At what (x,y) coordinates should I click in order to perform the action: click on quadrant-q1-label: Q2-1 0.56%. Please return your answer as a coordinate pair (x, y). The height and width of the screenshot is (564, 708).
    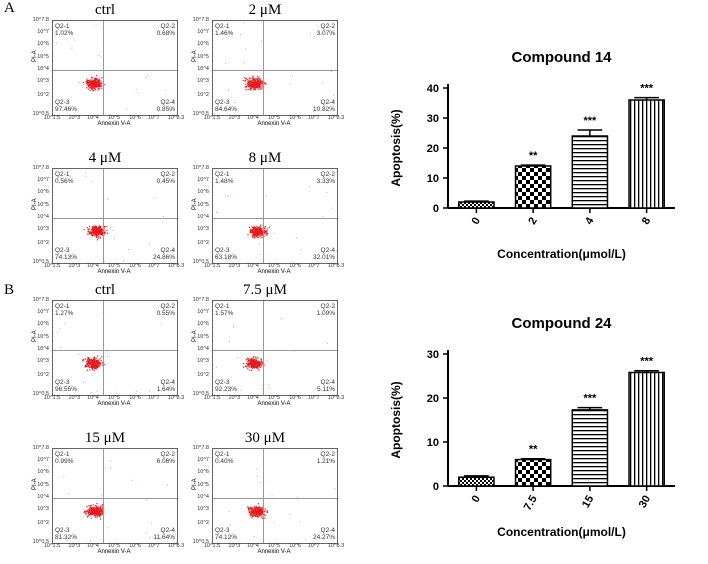
    Looking at the image, I should click on (64, 178).